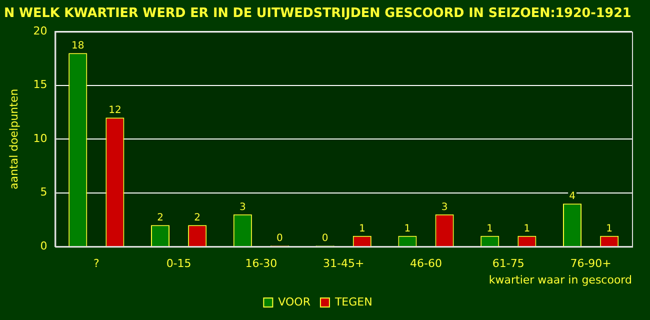 This screenshot has width=650, height=320. What do you see at coordinates (40, 31) in the screenshot?
I see `y-tick-label: 20` at bounding box center [40, 31].